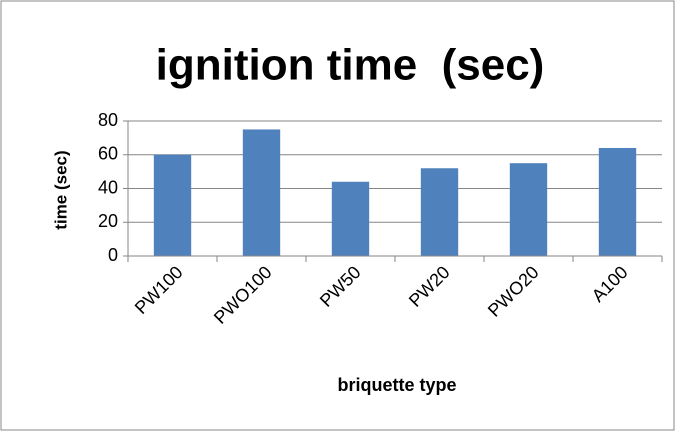 The height and width of the screenshot is (432, 676). Describe the element at coordinates (60, 189) in the screenshot. I see `y-axis-label: time (sec)` at that location.